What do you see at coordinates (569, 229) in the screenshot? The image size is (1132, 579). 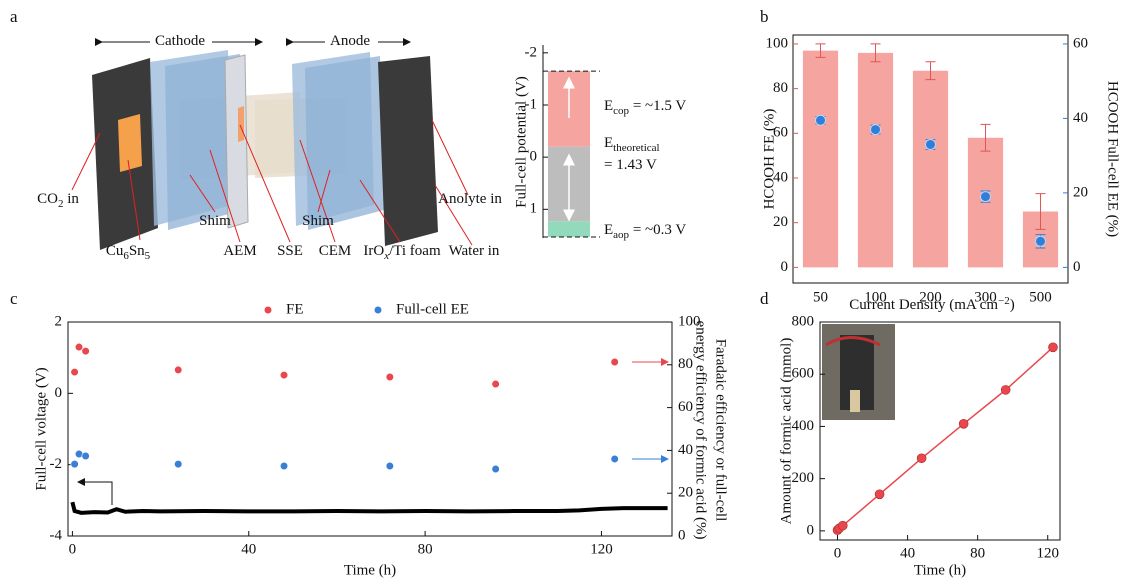 I see `segment` at bounding box center [569, 229].